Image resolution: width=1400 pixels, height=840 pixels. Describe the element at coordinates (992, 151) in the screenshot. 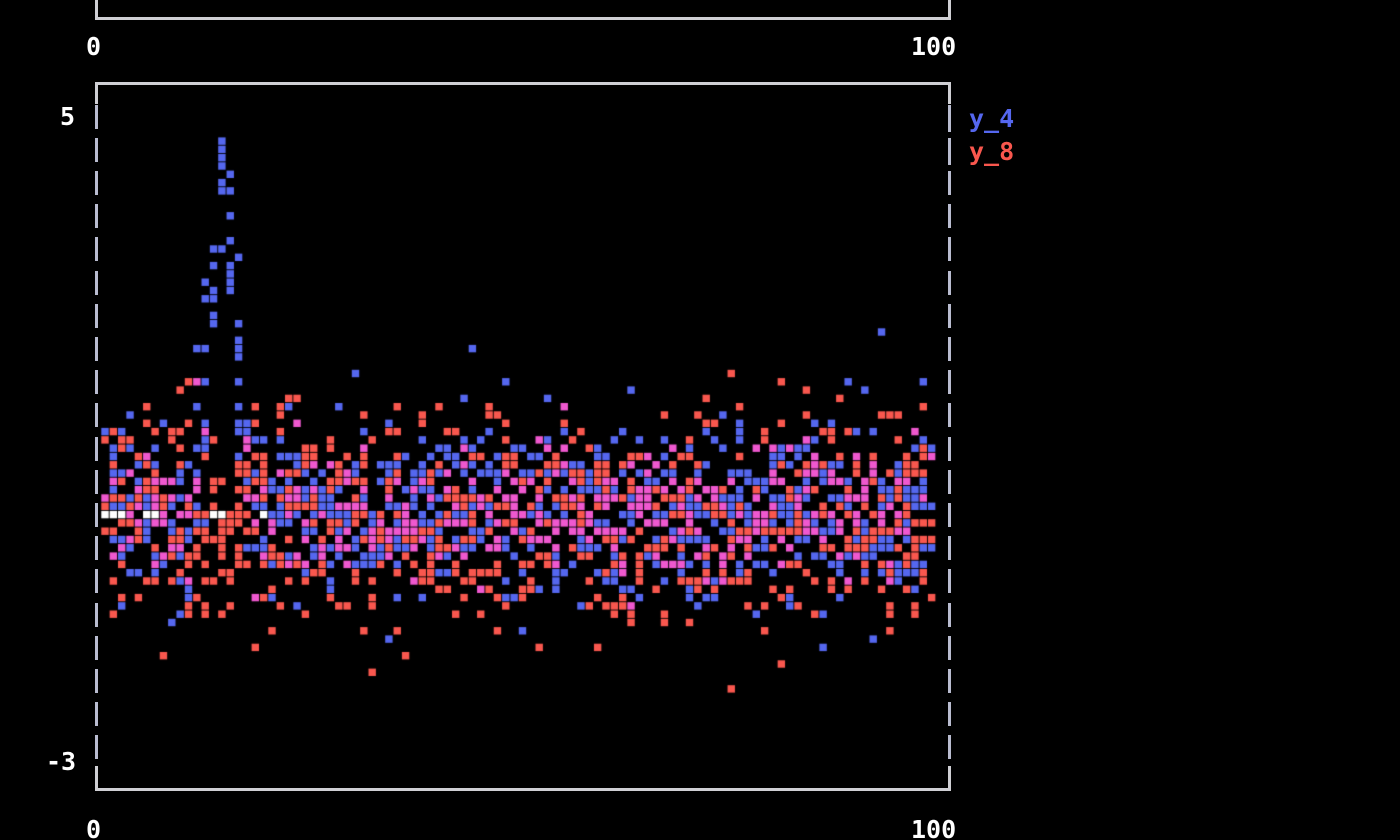

I see `legend-label: y_8` at that location.